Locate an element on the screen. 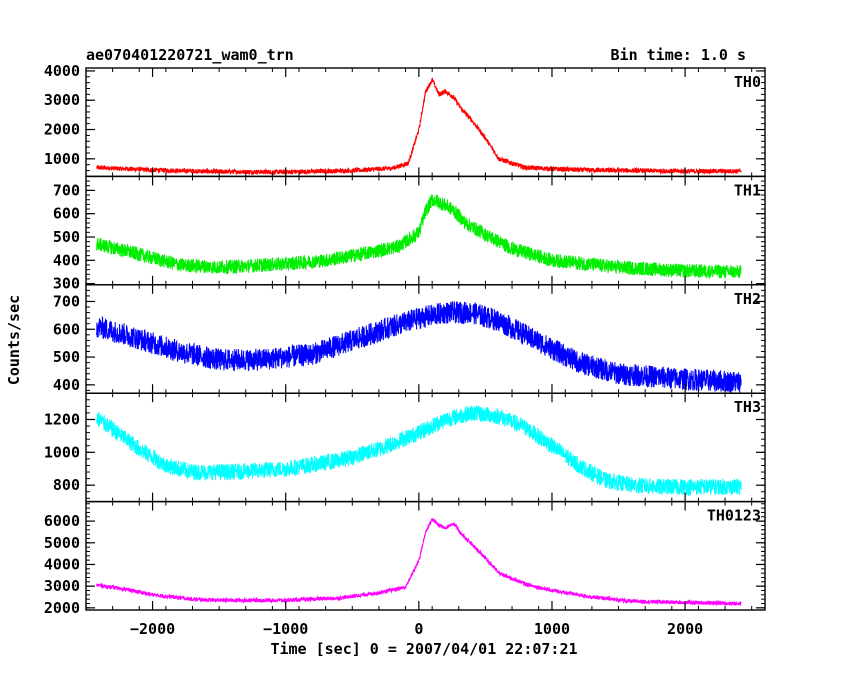 The width and height of the screenshot is (850, 680). series-th1-line is located at coordinates (419, 237).